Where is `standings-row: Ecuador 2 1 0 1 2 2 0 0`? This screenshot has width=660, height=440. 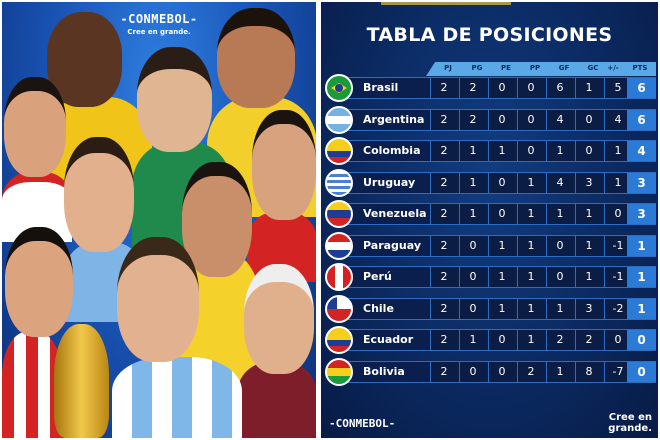
standings-row: Ecuador 2 1 0 1 2 2 0 0 is located at coordinates (490, 340).